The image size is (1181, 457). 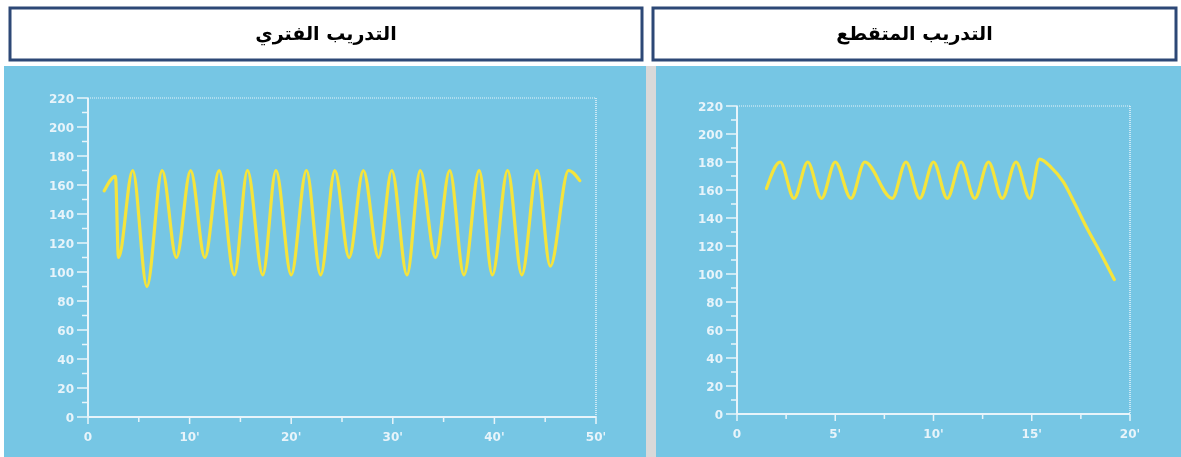 I want to click on x-tick-label: 40', so click(x=494, y=437).